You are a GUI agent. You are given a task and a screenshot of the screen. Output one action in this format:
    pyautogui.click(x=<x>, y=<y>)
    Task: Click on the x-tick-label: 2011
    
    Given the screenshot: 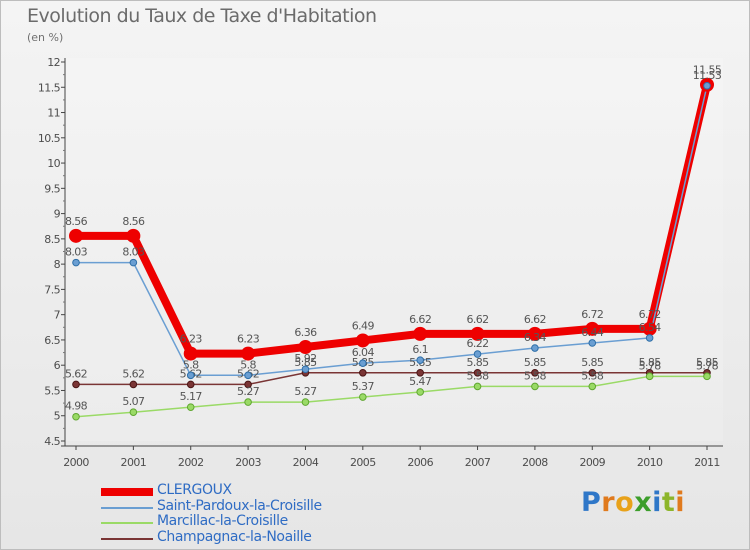 What is the action you would take?
    pyautogui.click(x=707, y=462)
    